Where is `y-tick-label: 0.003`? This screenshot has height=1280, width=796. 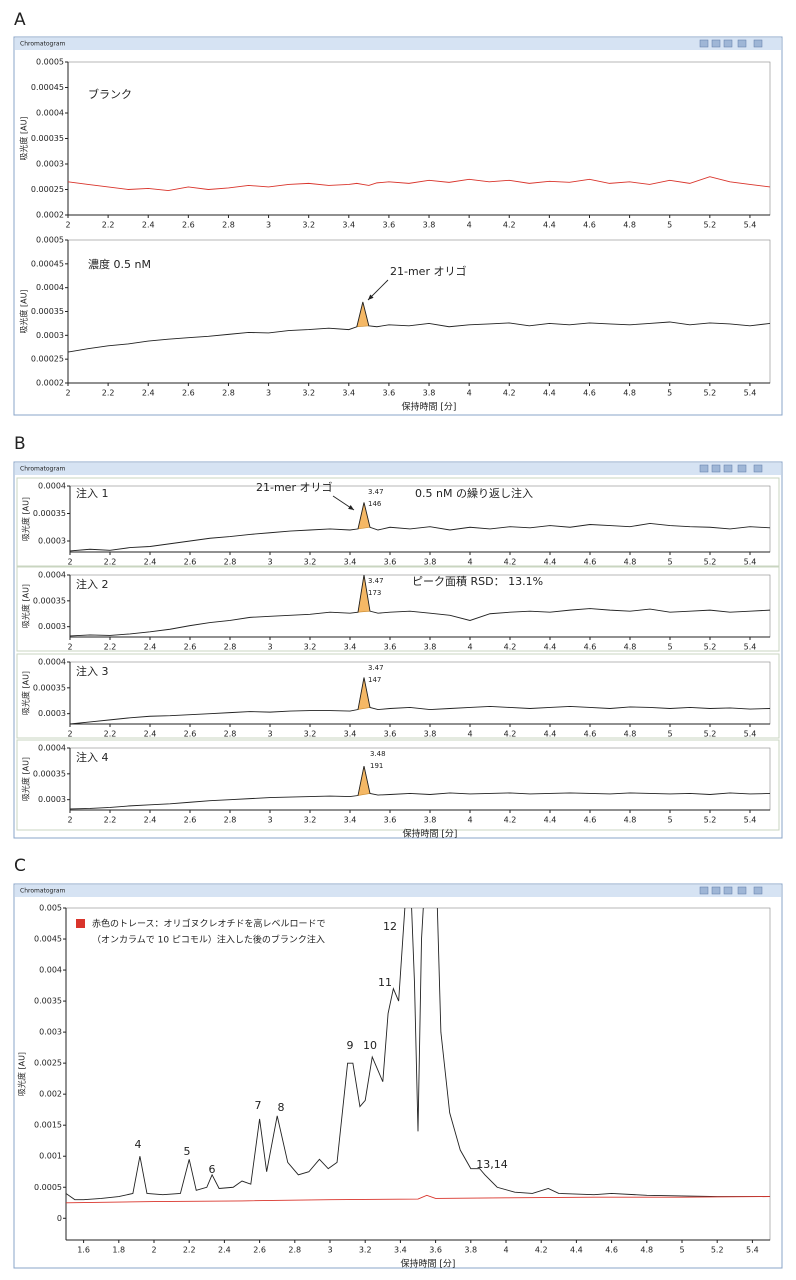
y-tick-label: 0.003 is located at coordinates (50, 1032).